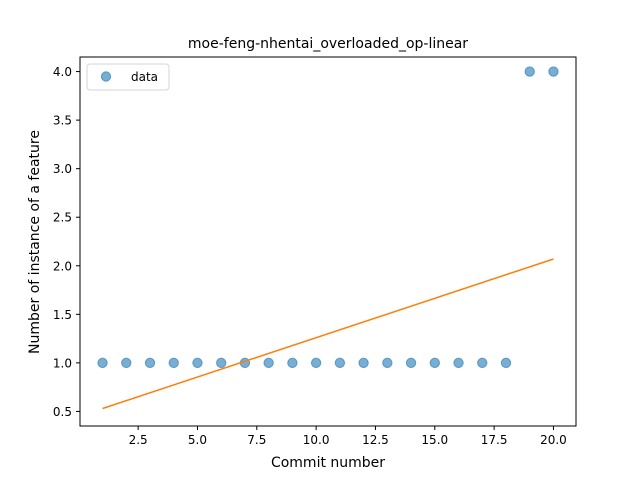  What do you see at coordinates (197, 440) in the screenshot?
I see `x-tick-label: 5.0` at bounding box center [197, 440].